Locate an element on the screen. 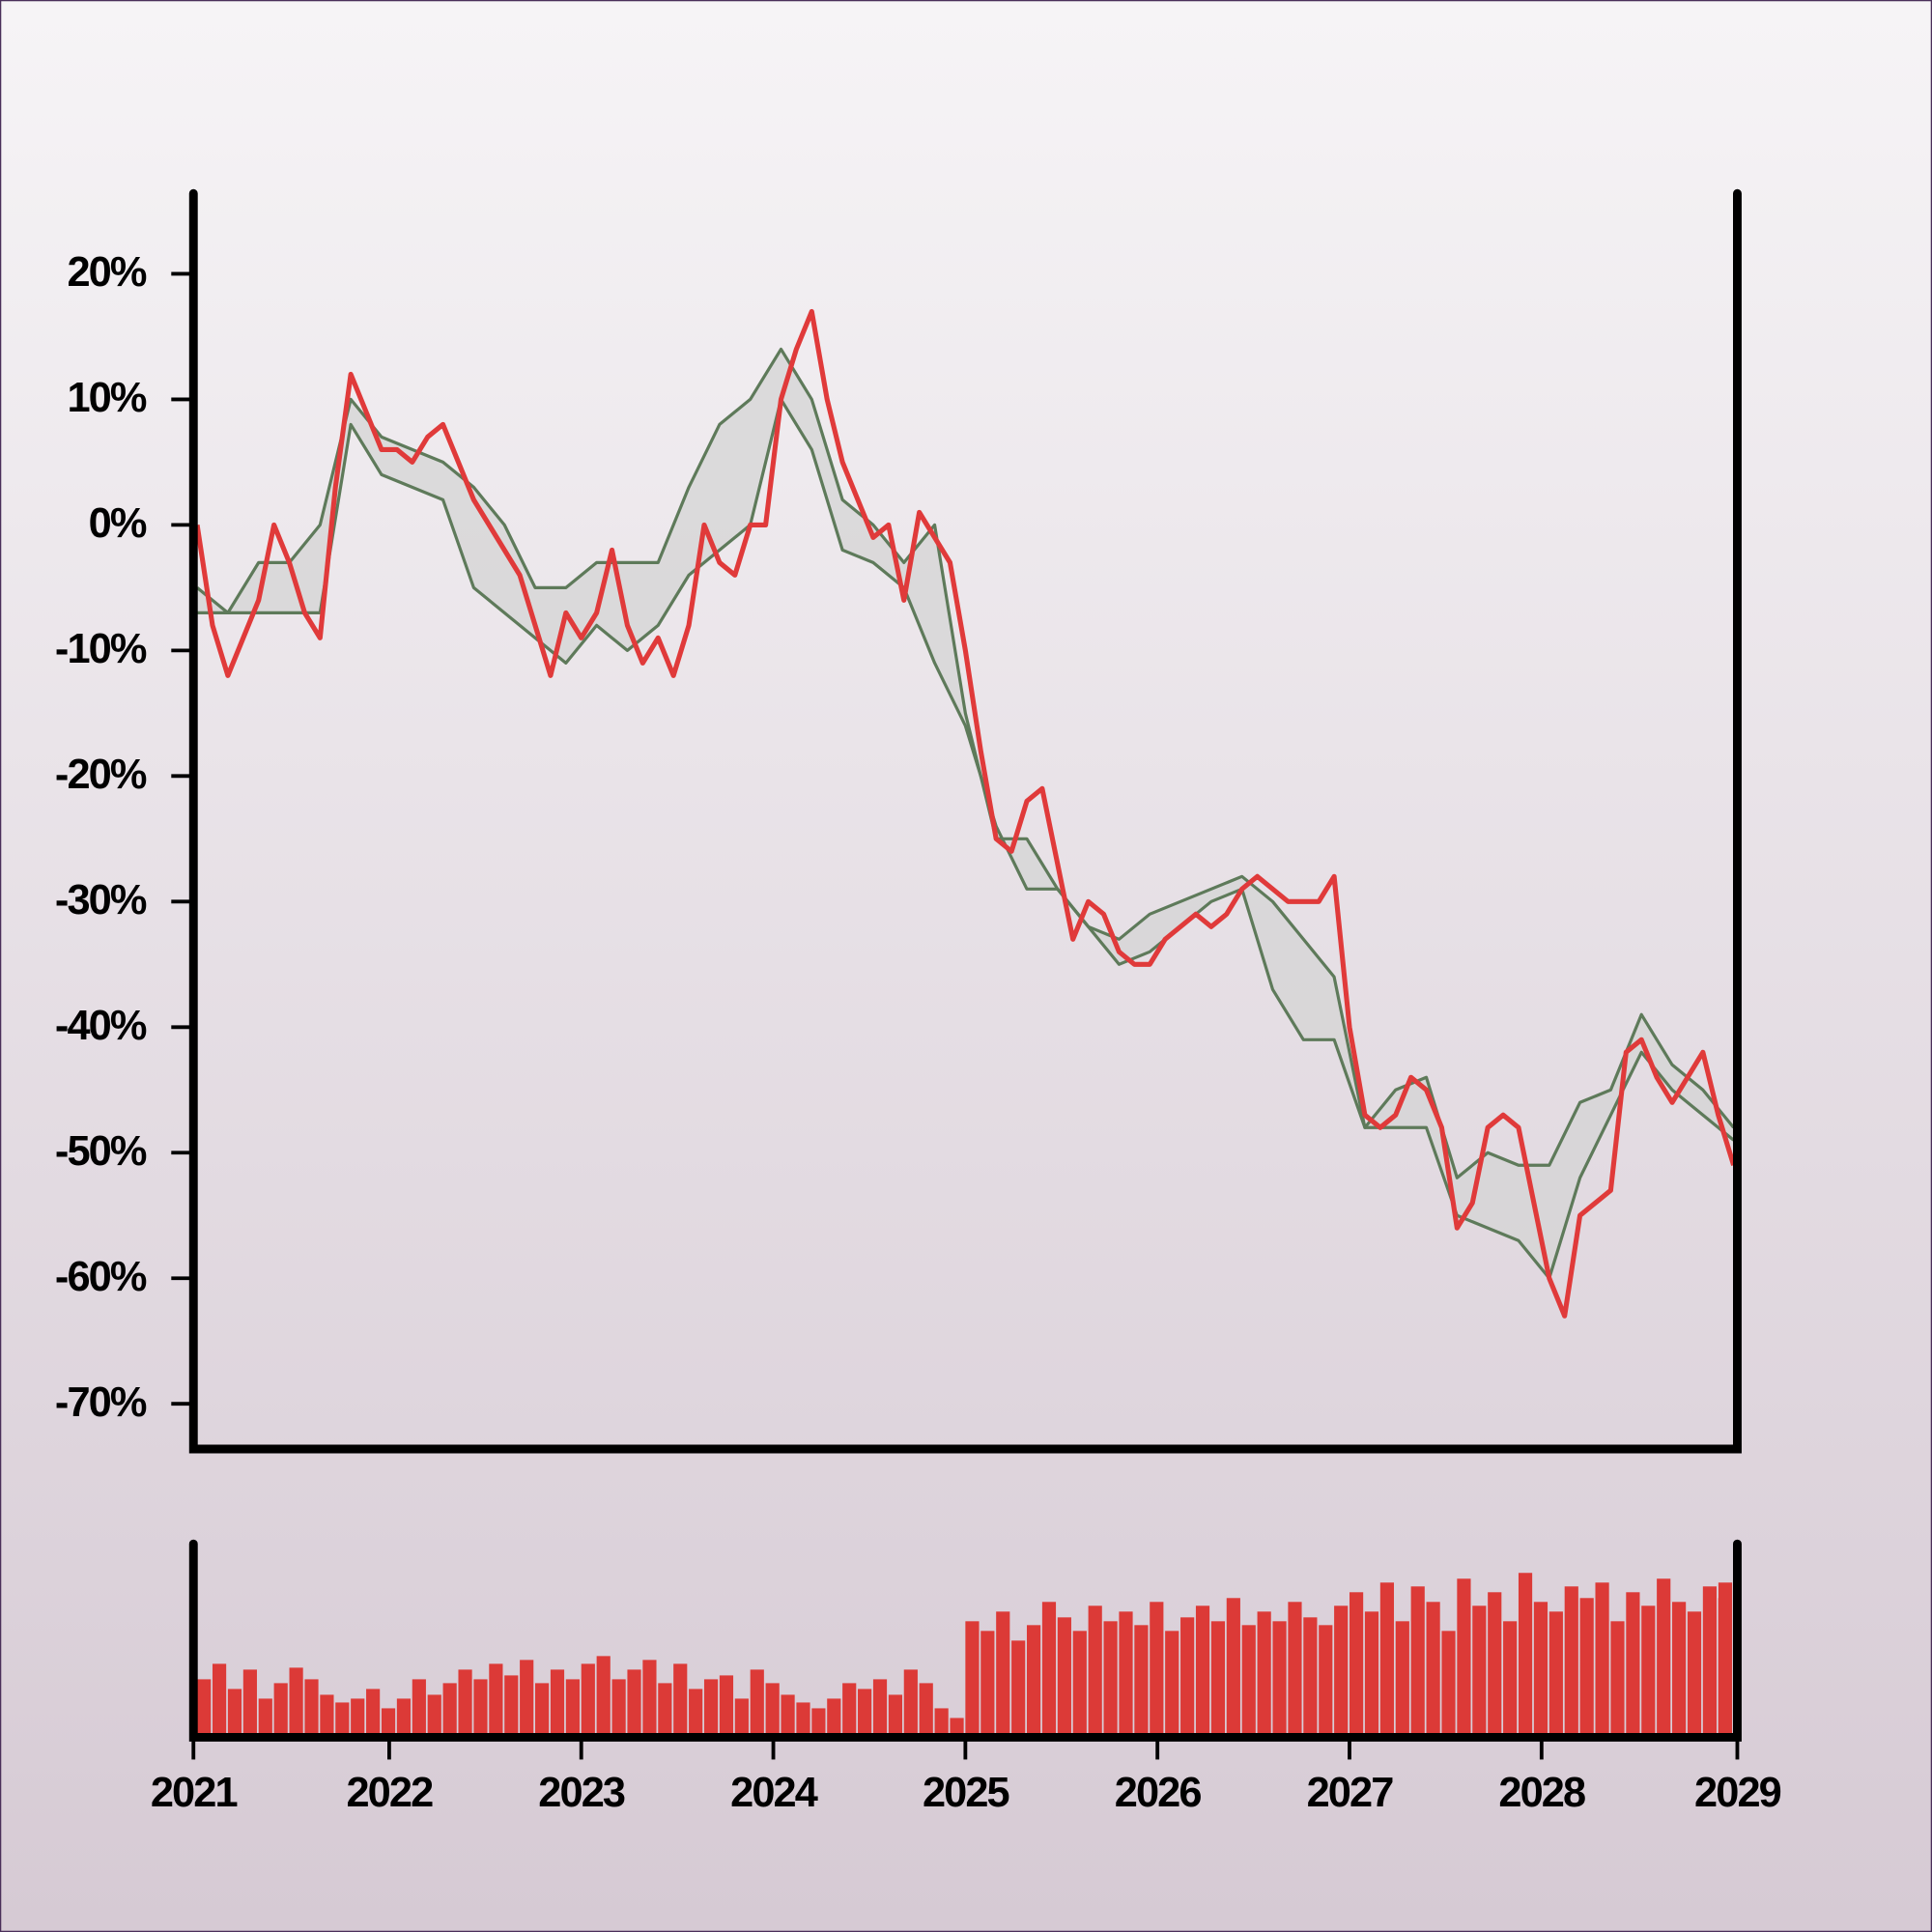 The width and height of the screenshot is (1932, 1932). x-tick-label: 2029 is located at coordinates (1737, 1793).